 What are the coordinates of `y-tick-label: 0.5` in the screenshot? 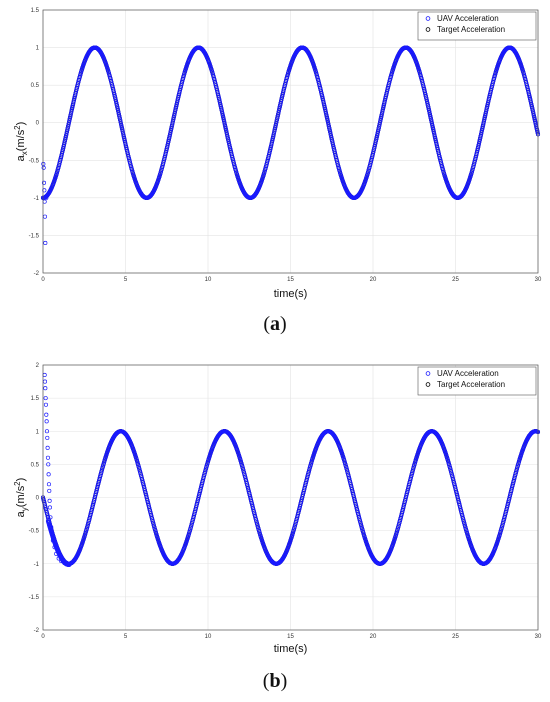 It's located at (35, 86).